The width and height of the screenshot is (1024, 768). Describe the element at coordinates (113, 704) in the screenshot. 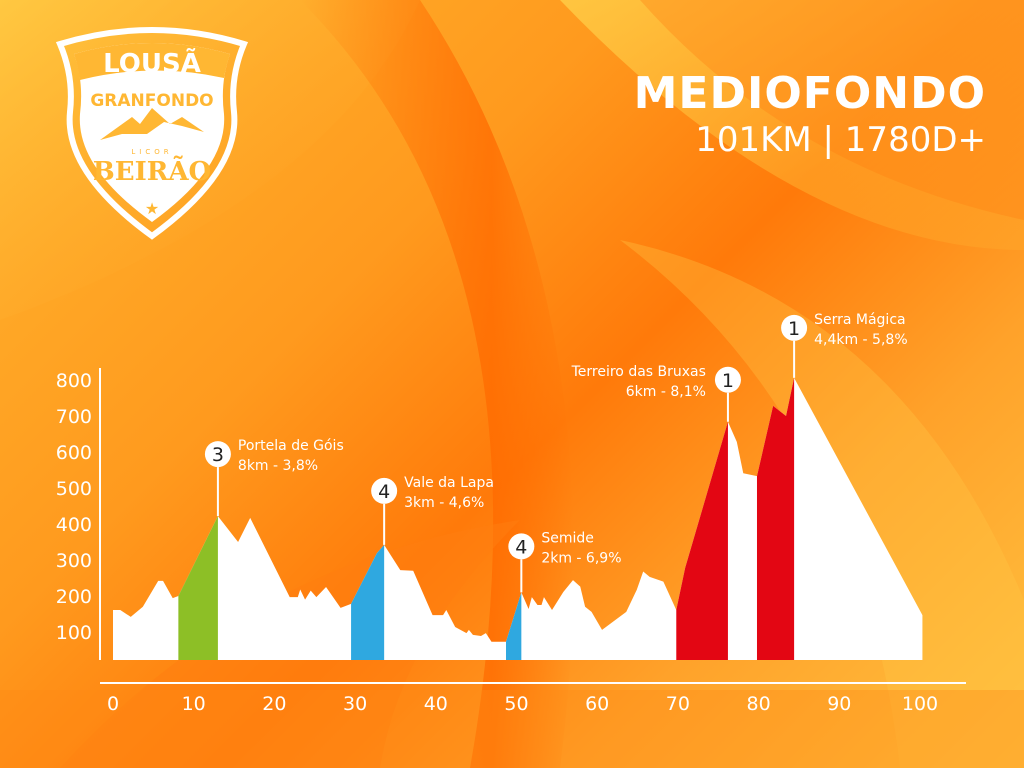

I see `x-tick-label: 0` at that location.